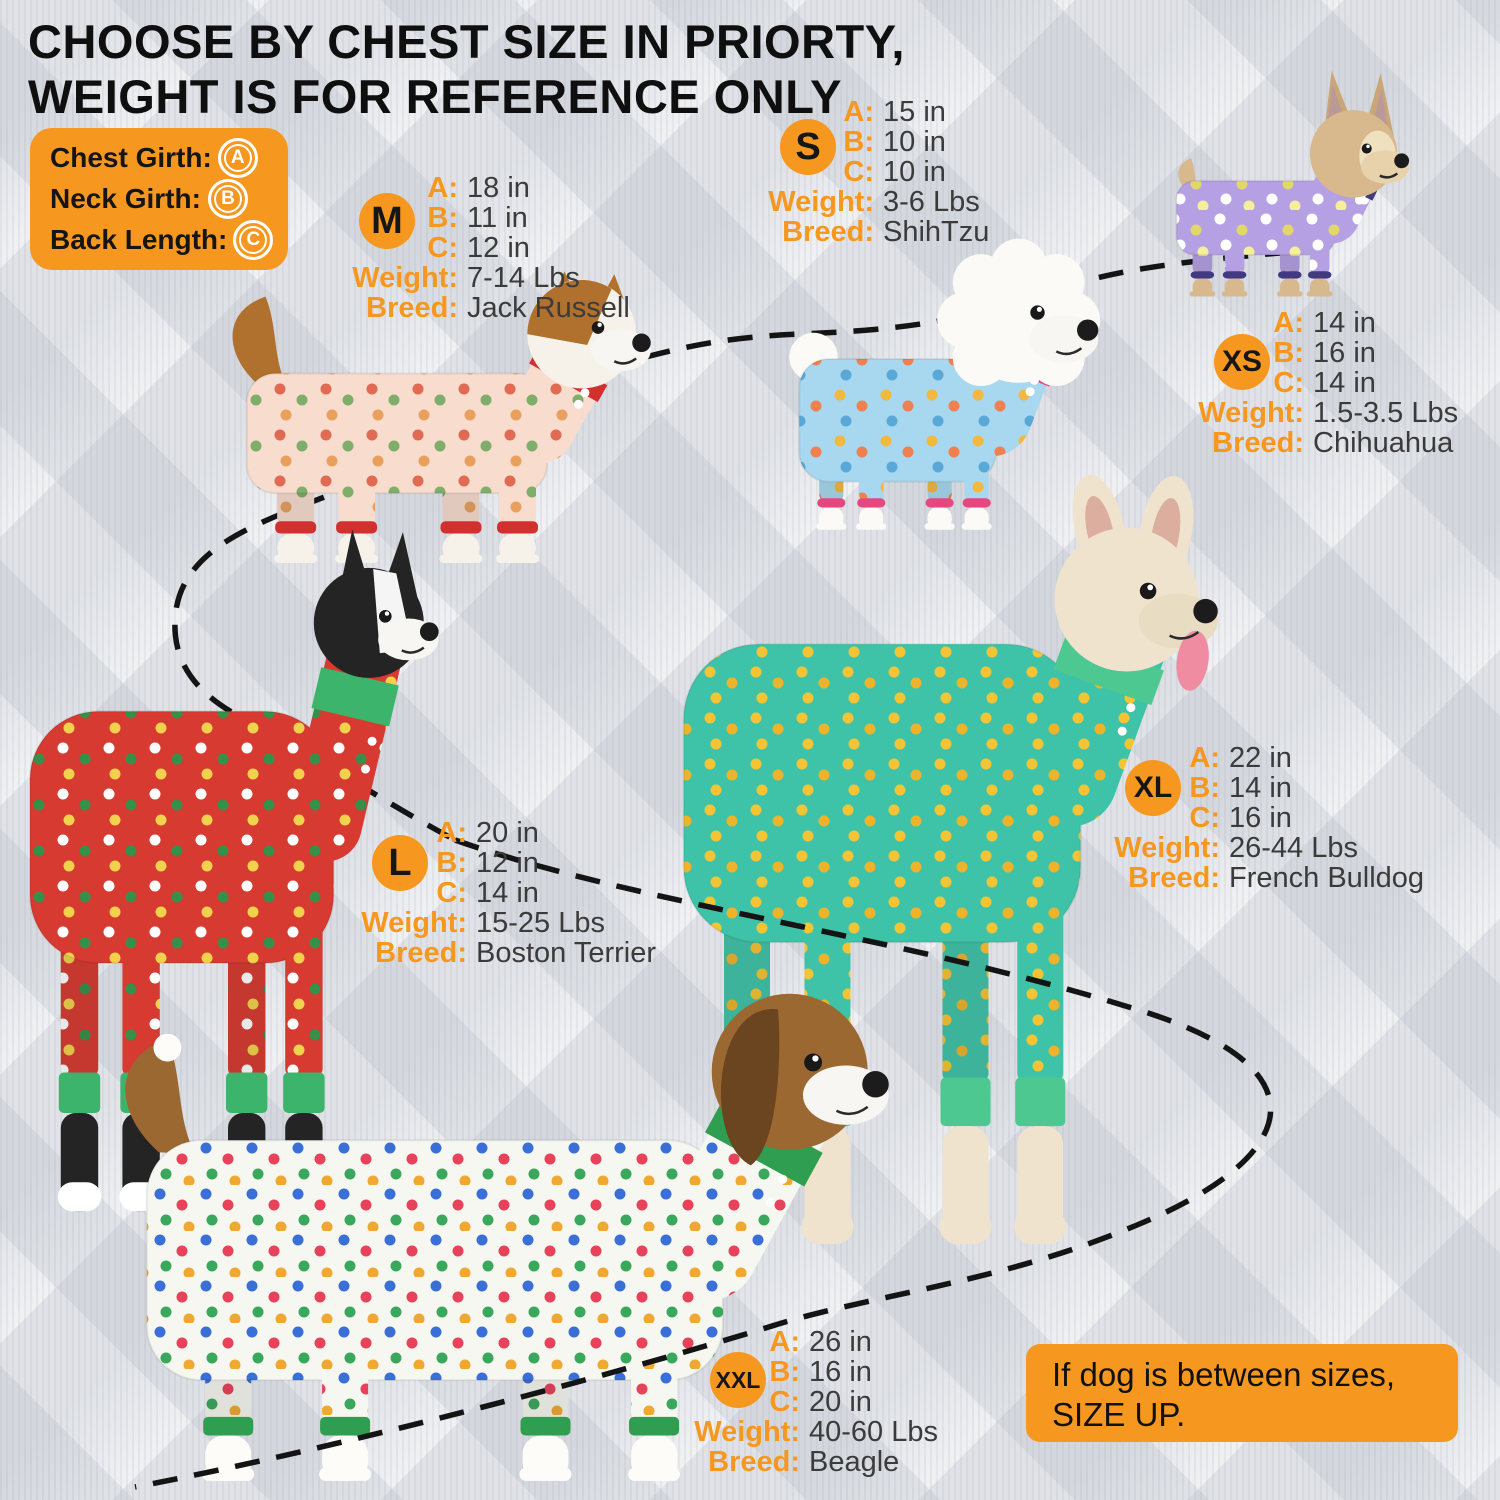 Image resolution: width=1500 pixels, height=1500 pixels. I want to click on note-line-1: If dog is between sizes,, so click(1224, 1374).